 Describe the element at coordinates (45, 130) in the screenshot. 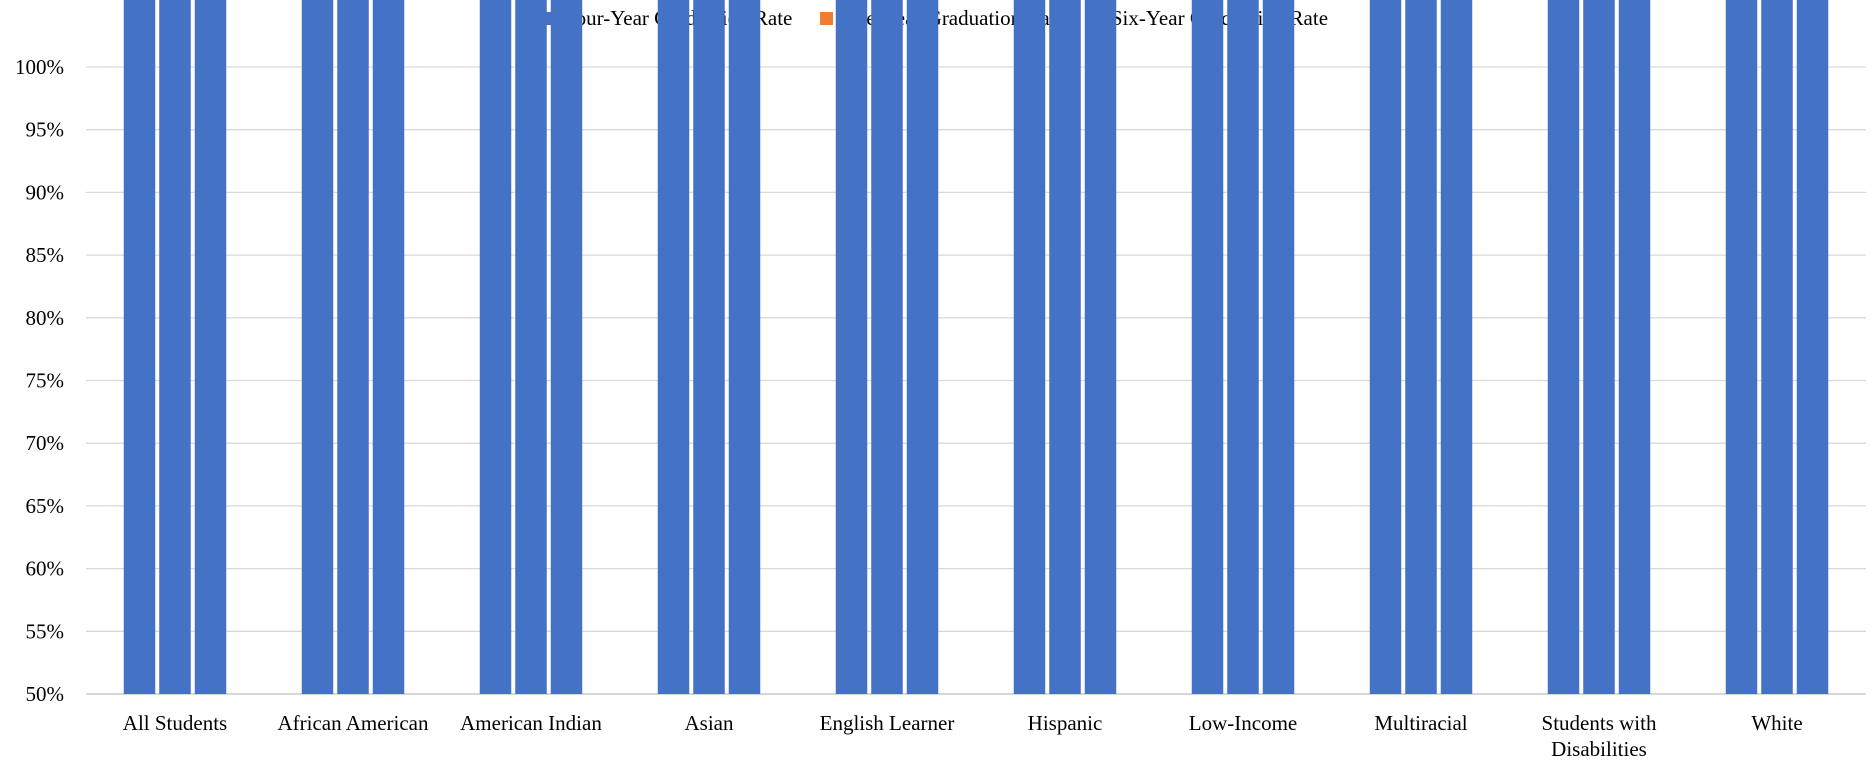

I see `y-tick-label: 95%` at that location.